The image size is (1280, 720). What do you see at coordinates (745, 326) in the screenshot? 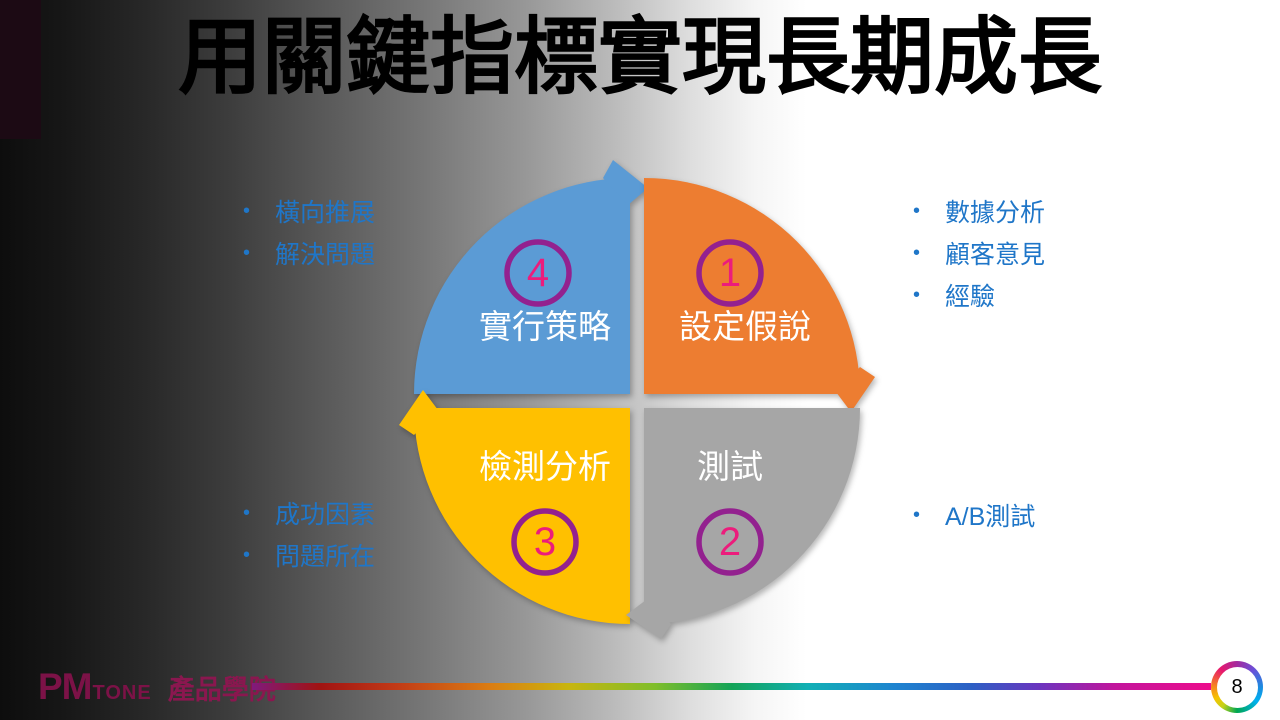
I see `step-label: 設定假說` at bounding box center [745, 326].